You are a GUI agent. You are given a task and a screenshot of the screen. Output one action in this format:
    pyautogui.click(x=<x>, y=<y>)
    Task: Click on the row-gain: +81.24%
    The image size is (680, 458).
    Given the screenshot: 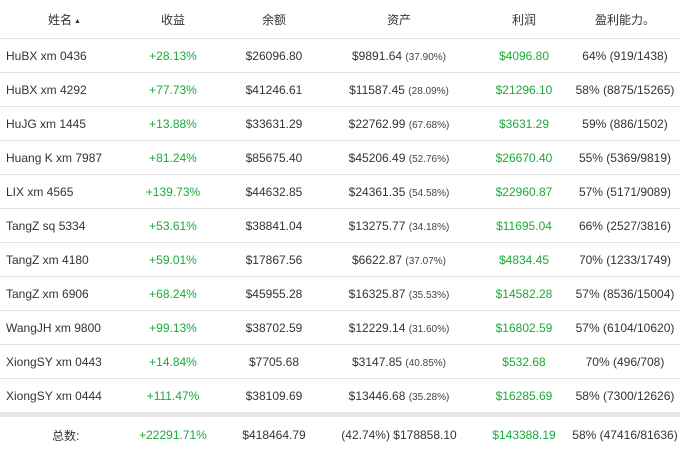 What is the action you would take?
    pyautogui.click(x=173, y=157)
    